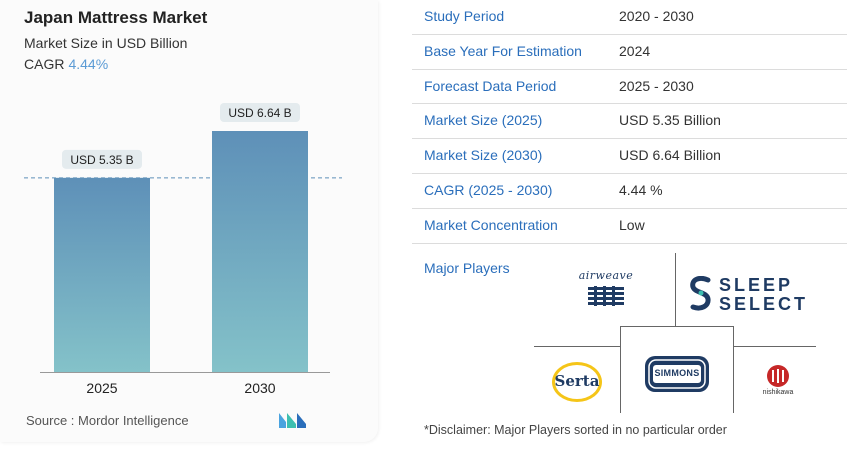 This screenshot has height=455, width=847. Describe the element at coordinates (491, 224) in the screenshot. I see `table-row-key: Market Concentration` at that location.